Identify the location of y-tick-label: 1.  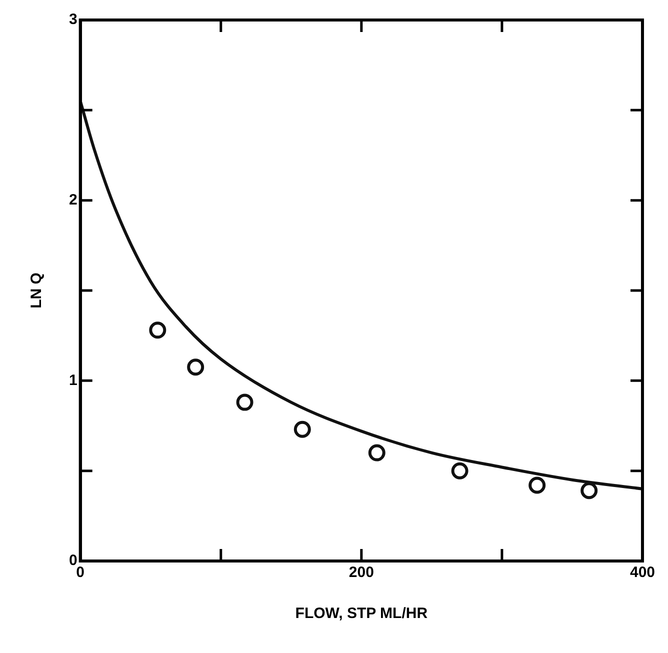
(73, 380).